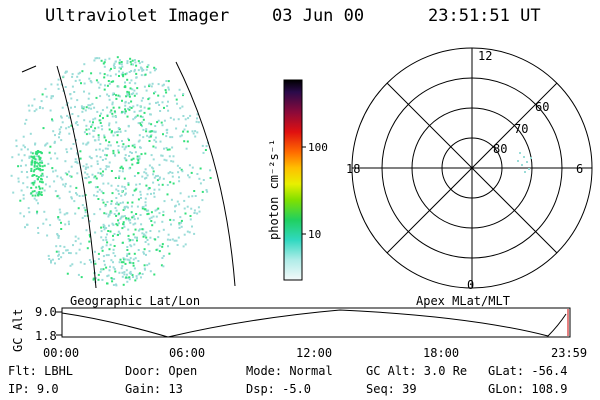 Image resolution: width=600 pixels, height=400 pixels. Describe the element at coordinates (485, 56) in the screenshot. I see `mlt-label-12: 12` at that location.